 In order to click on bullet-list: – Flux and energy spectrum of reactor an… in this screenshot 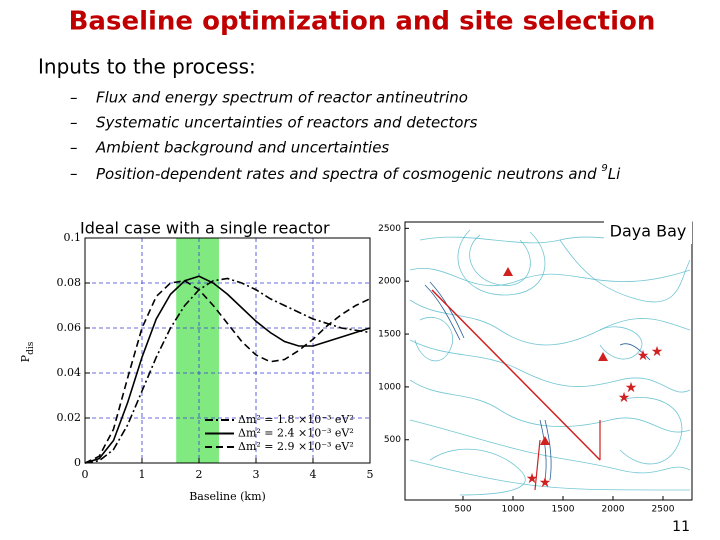, I will do `click(345, 136)`.